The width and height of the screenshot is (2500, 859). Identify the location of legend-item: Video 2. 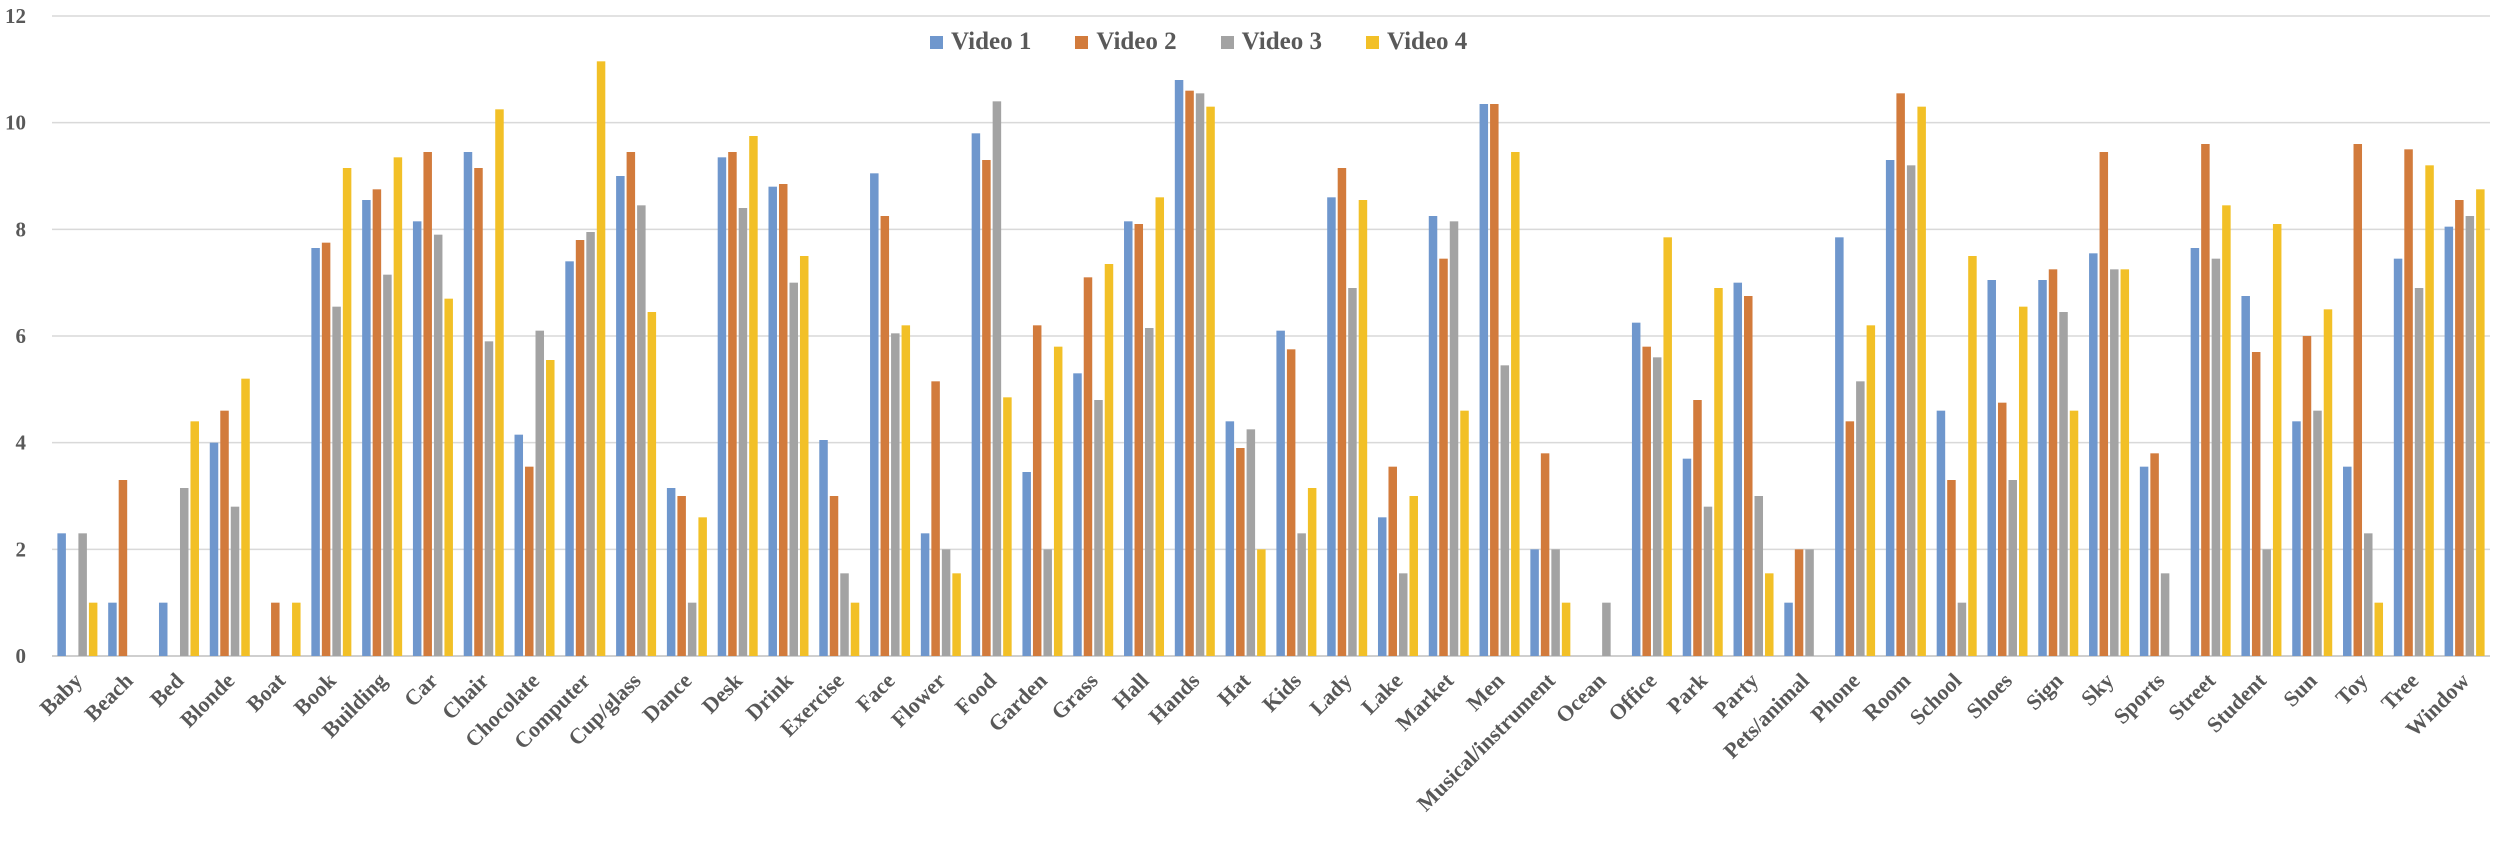
(1125, 42).